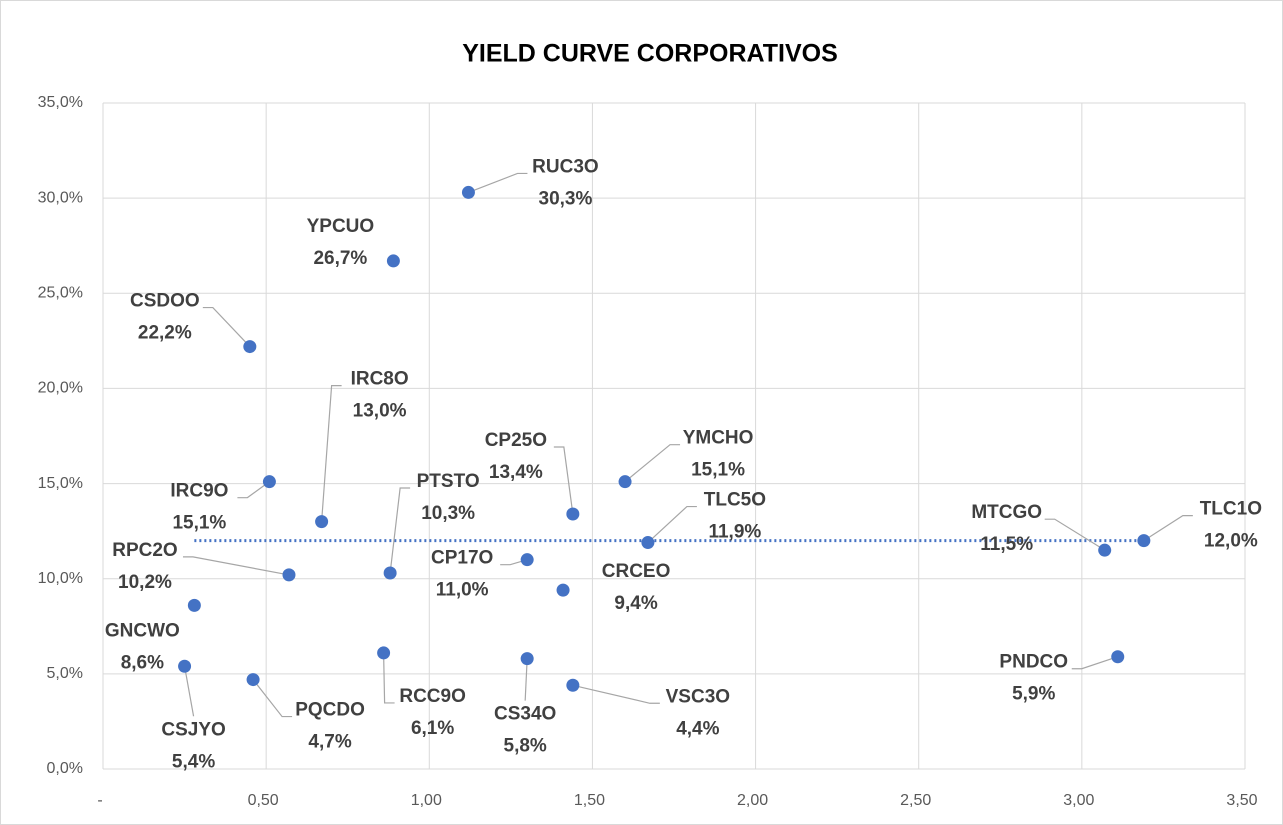  What do you see at coordinates (1241, 800) in the screenshot?
I see `x-tick-label: 3,50` at bounding box center [1241, 800].